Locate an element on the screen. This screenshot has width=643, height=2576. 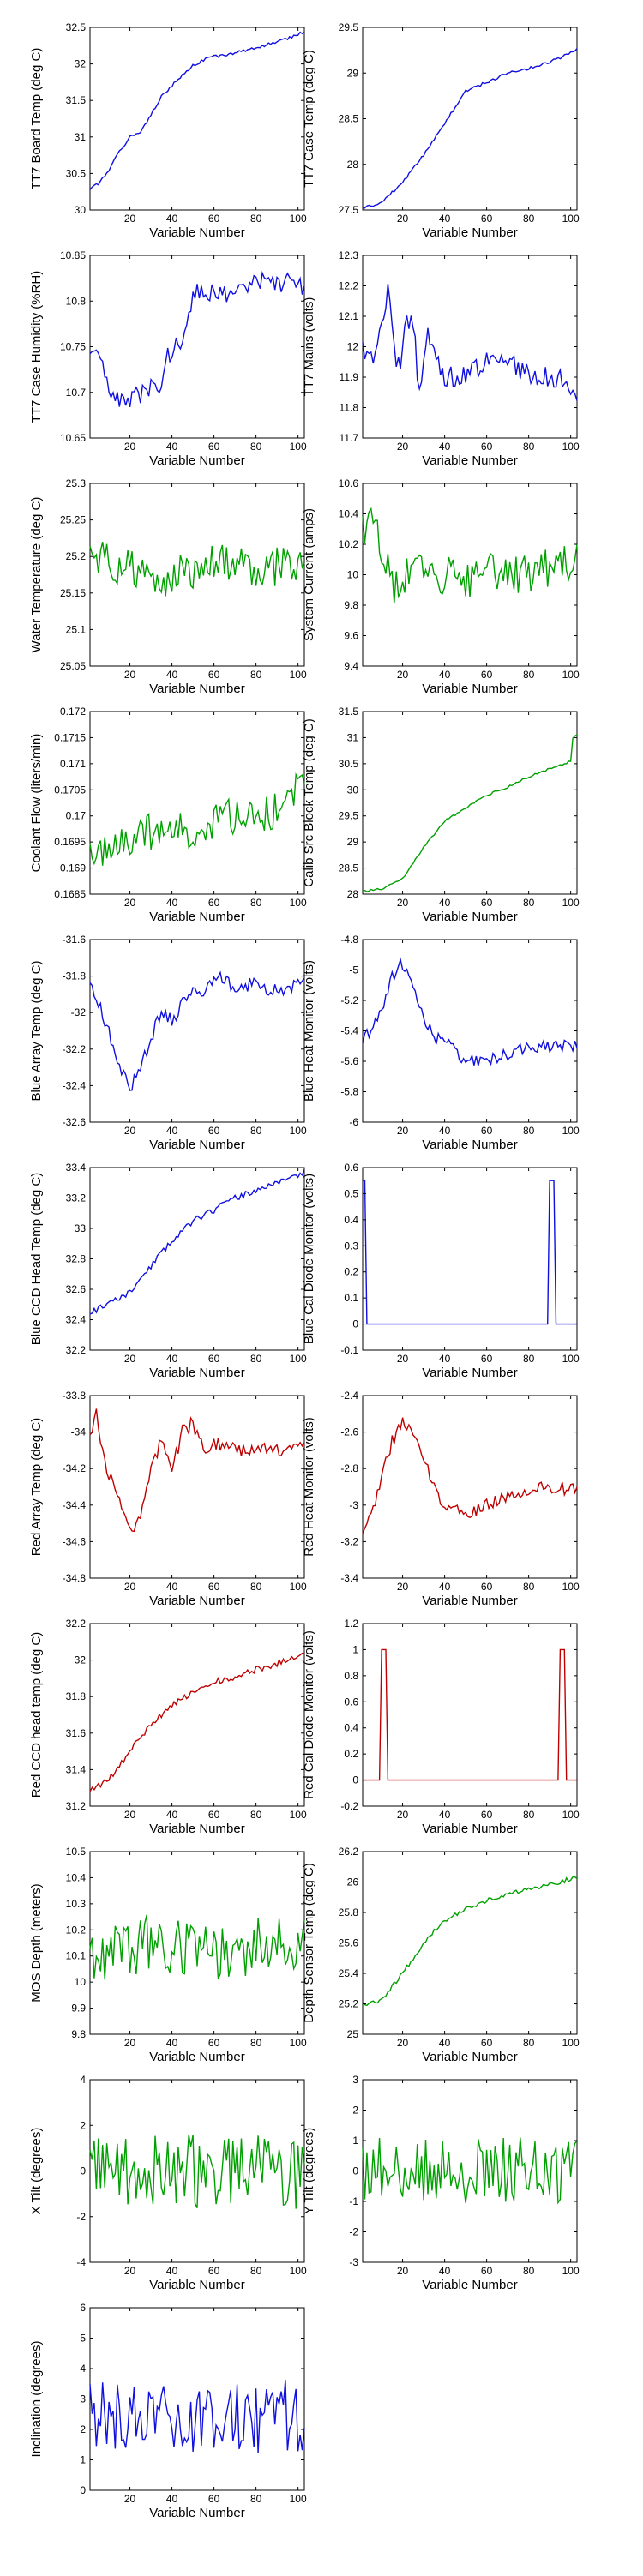
y-tick-label: 10.7 is located at coordinates (76, 393).